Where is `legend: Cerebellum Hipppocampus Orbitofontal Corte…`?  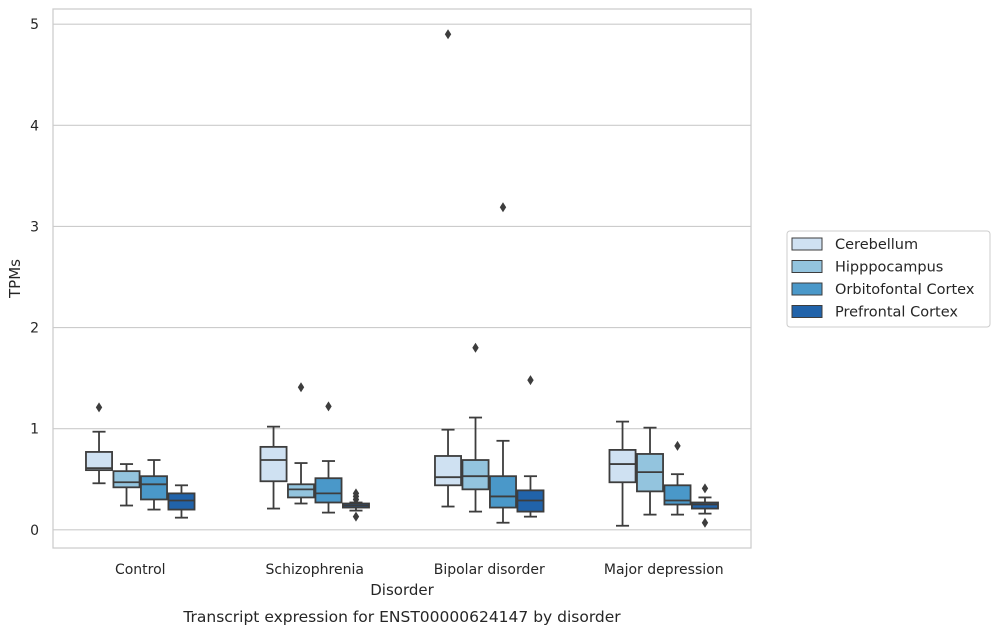 legend: Cerebellum Hipppocampus Orbitofontal Corte… is located at coordinates (888, 279).